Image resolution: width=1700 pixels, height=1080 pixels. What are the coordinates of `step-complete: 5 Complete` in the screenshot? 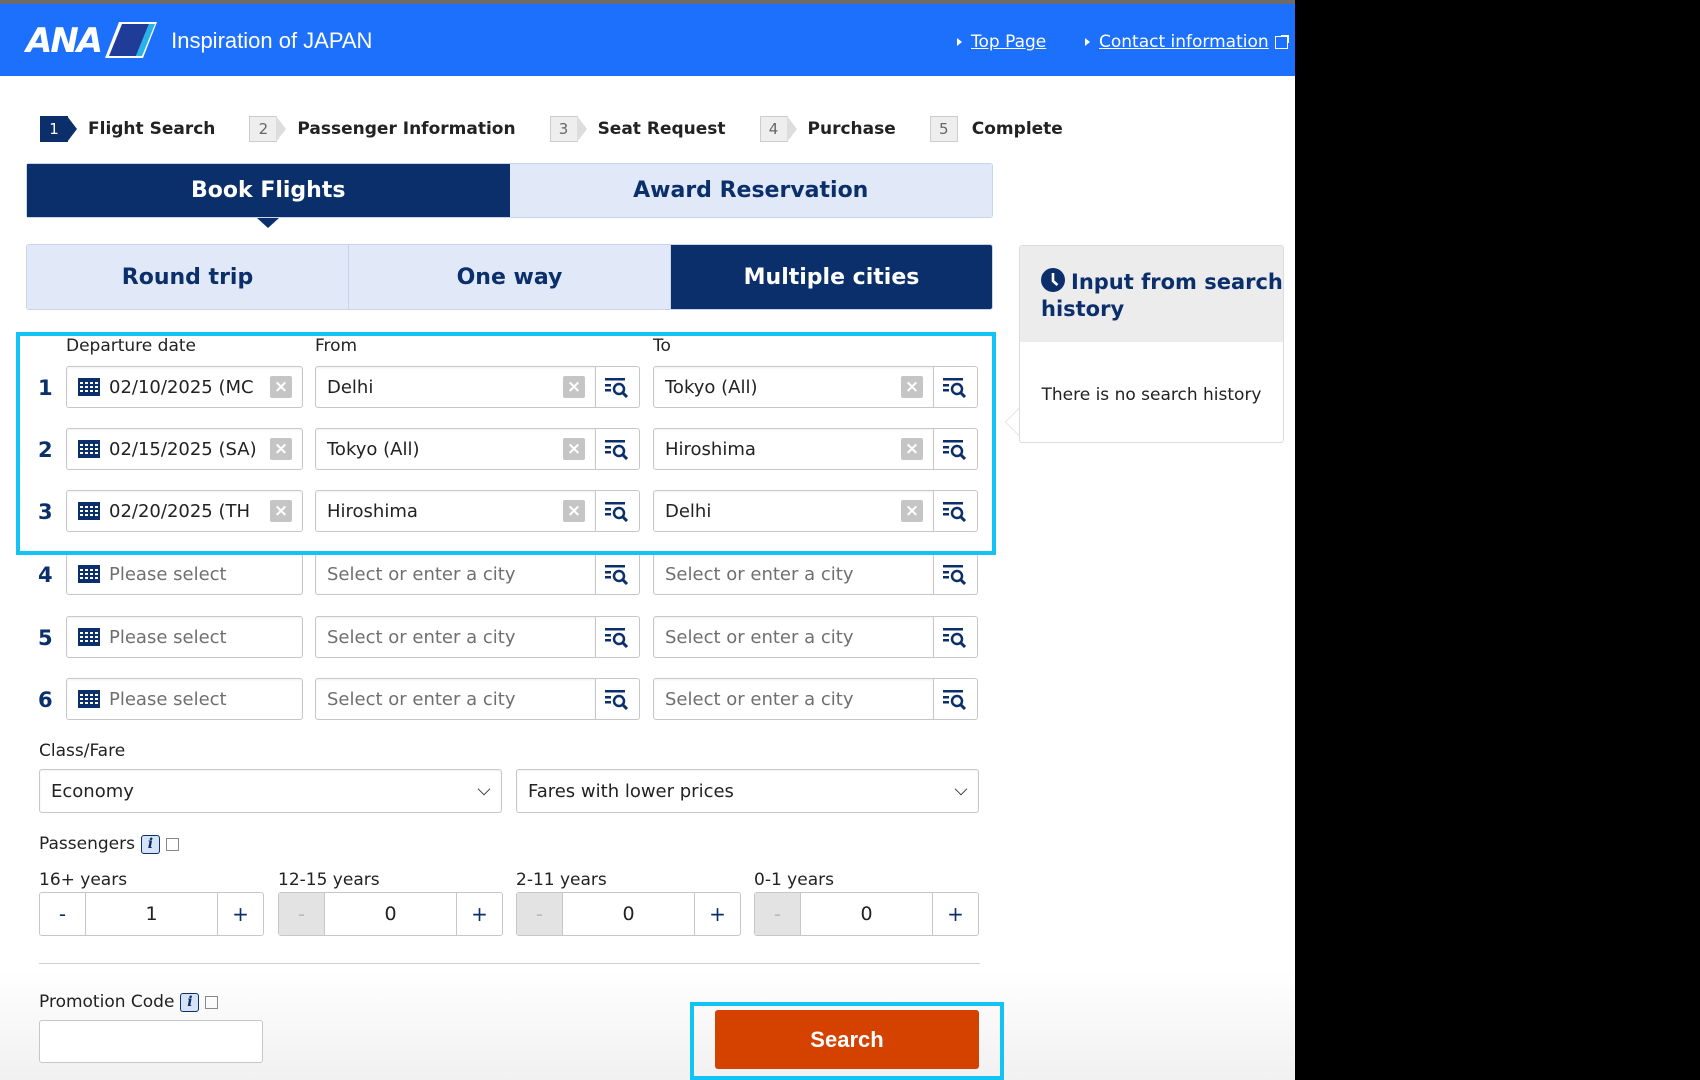 It's located at (996, 129).